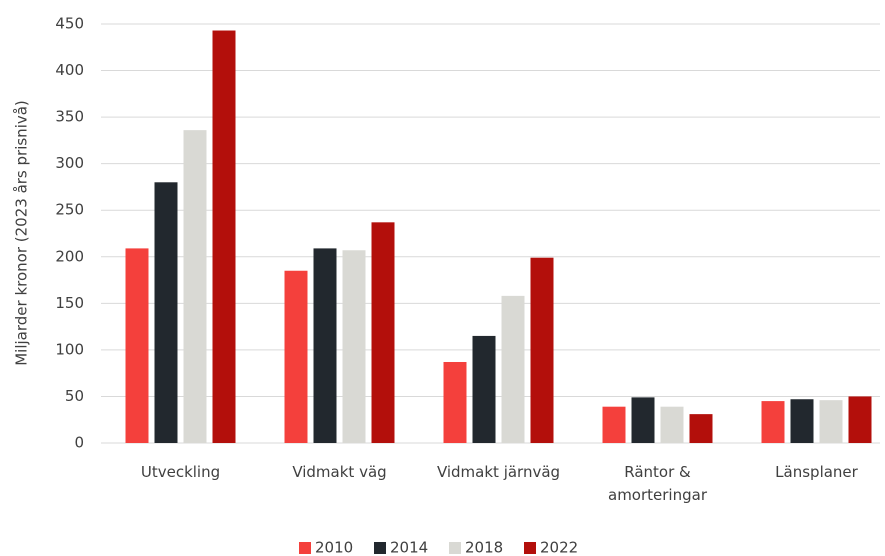 The image size is (885, 556). What do you see at coordinates (180, 472) in the screenshot?
I see `x-tick-label: Utveckling` at bounding box center [180, 472].